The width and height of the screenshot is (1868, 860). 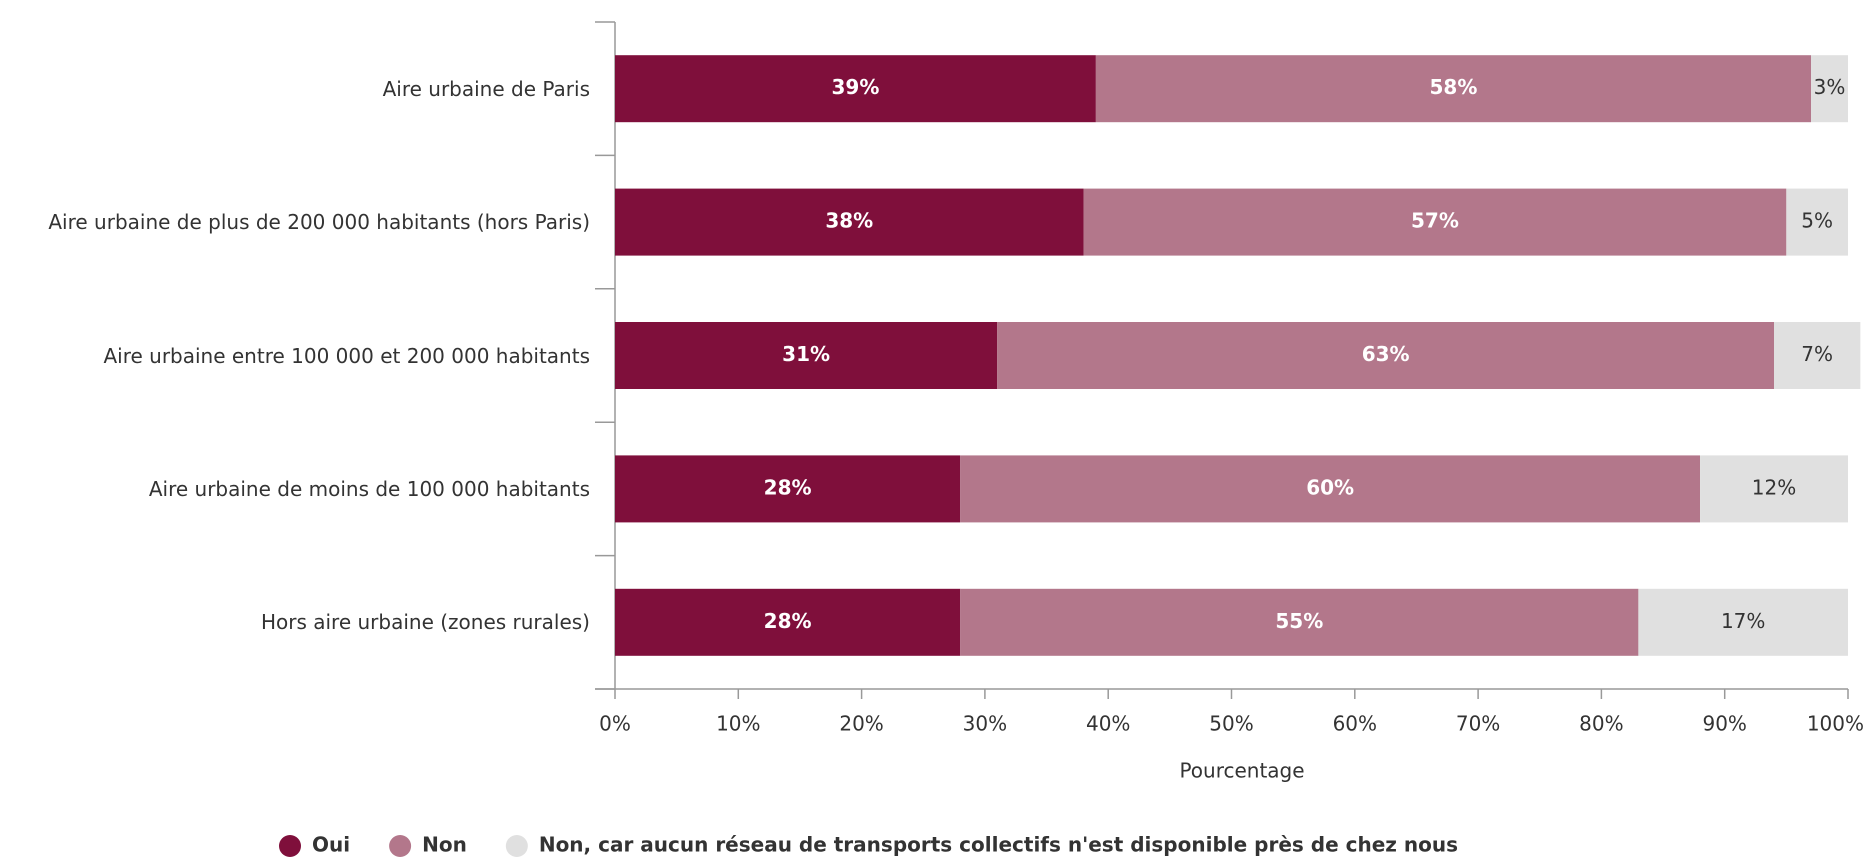 I want to click on x-tick-label: 90%, so click(x=1724, y=724).